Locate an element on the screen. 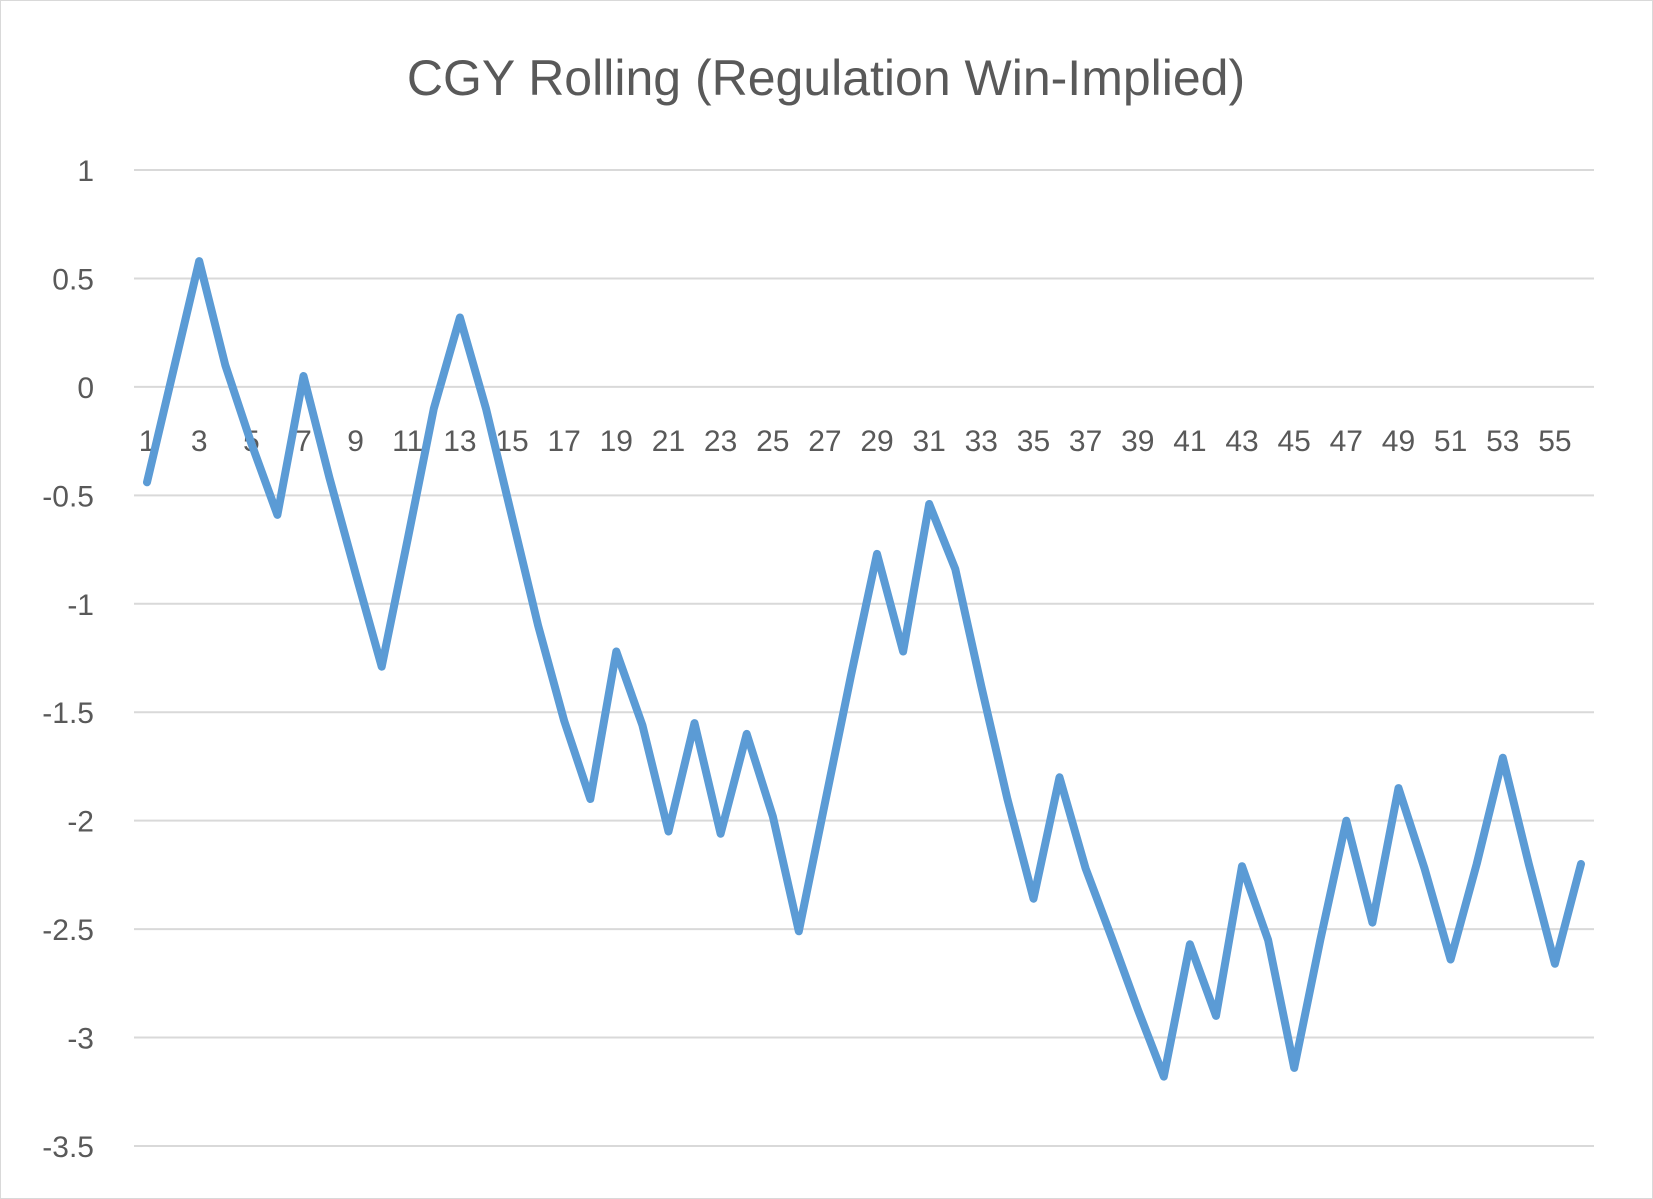 This screenshot has width=1653, height=1199. x-tick-label: 3 is located at coordinates (199, 441).